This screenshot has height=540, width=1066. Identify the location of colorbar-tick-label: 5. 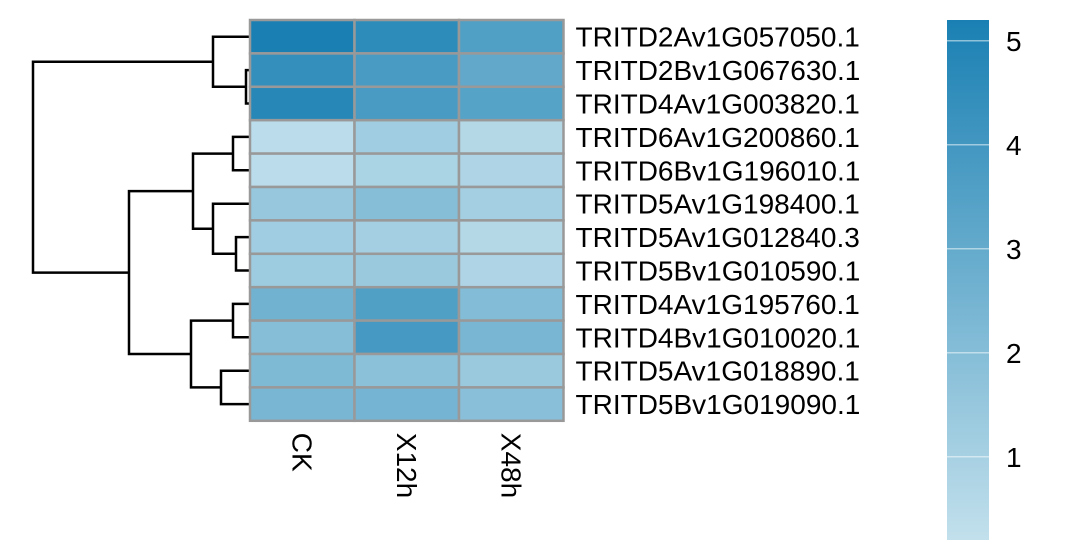
(1014, 41).